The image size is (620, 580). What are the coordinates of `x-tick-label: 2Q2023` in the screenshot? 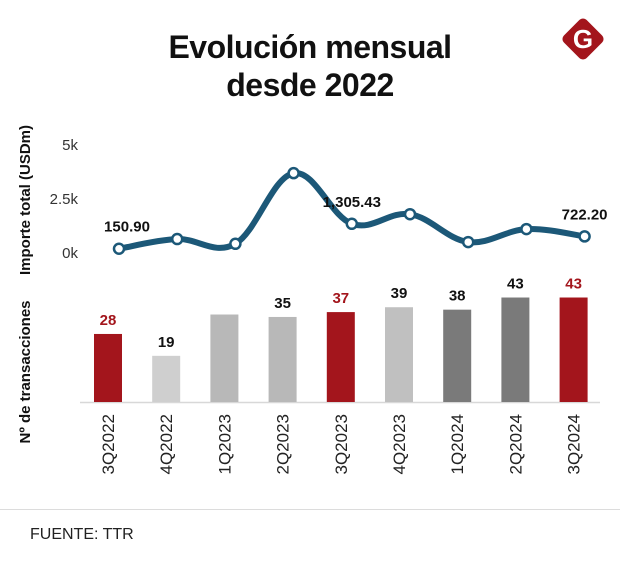 It's located at (283, 444).